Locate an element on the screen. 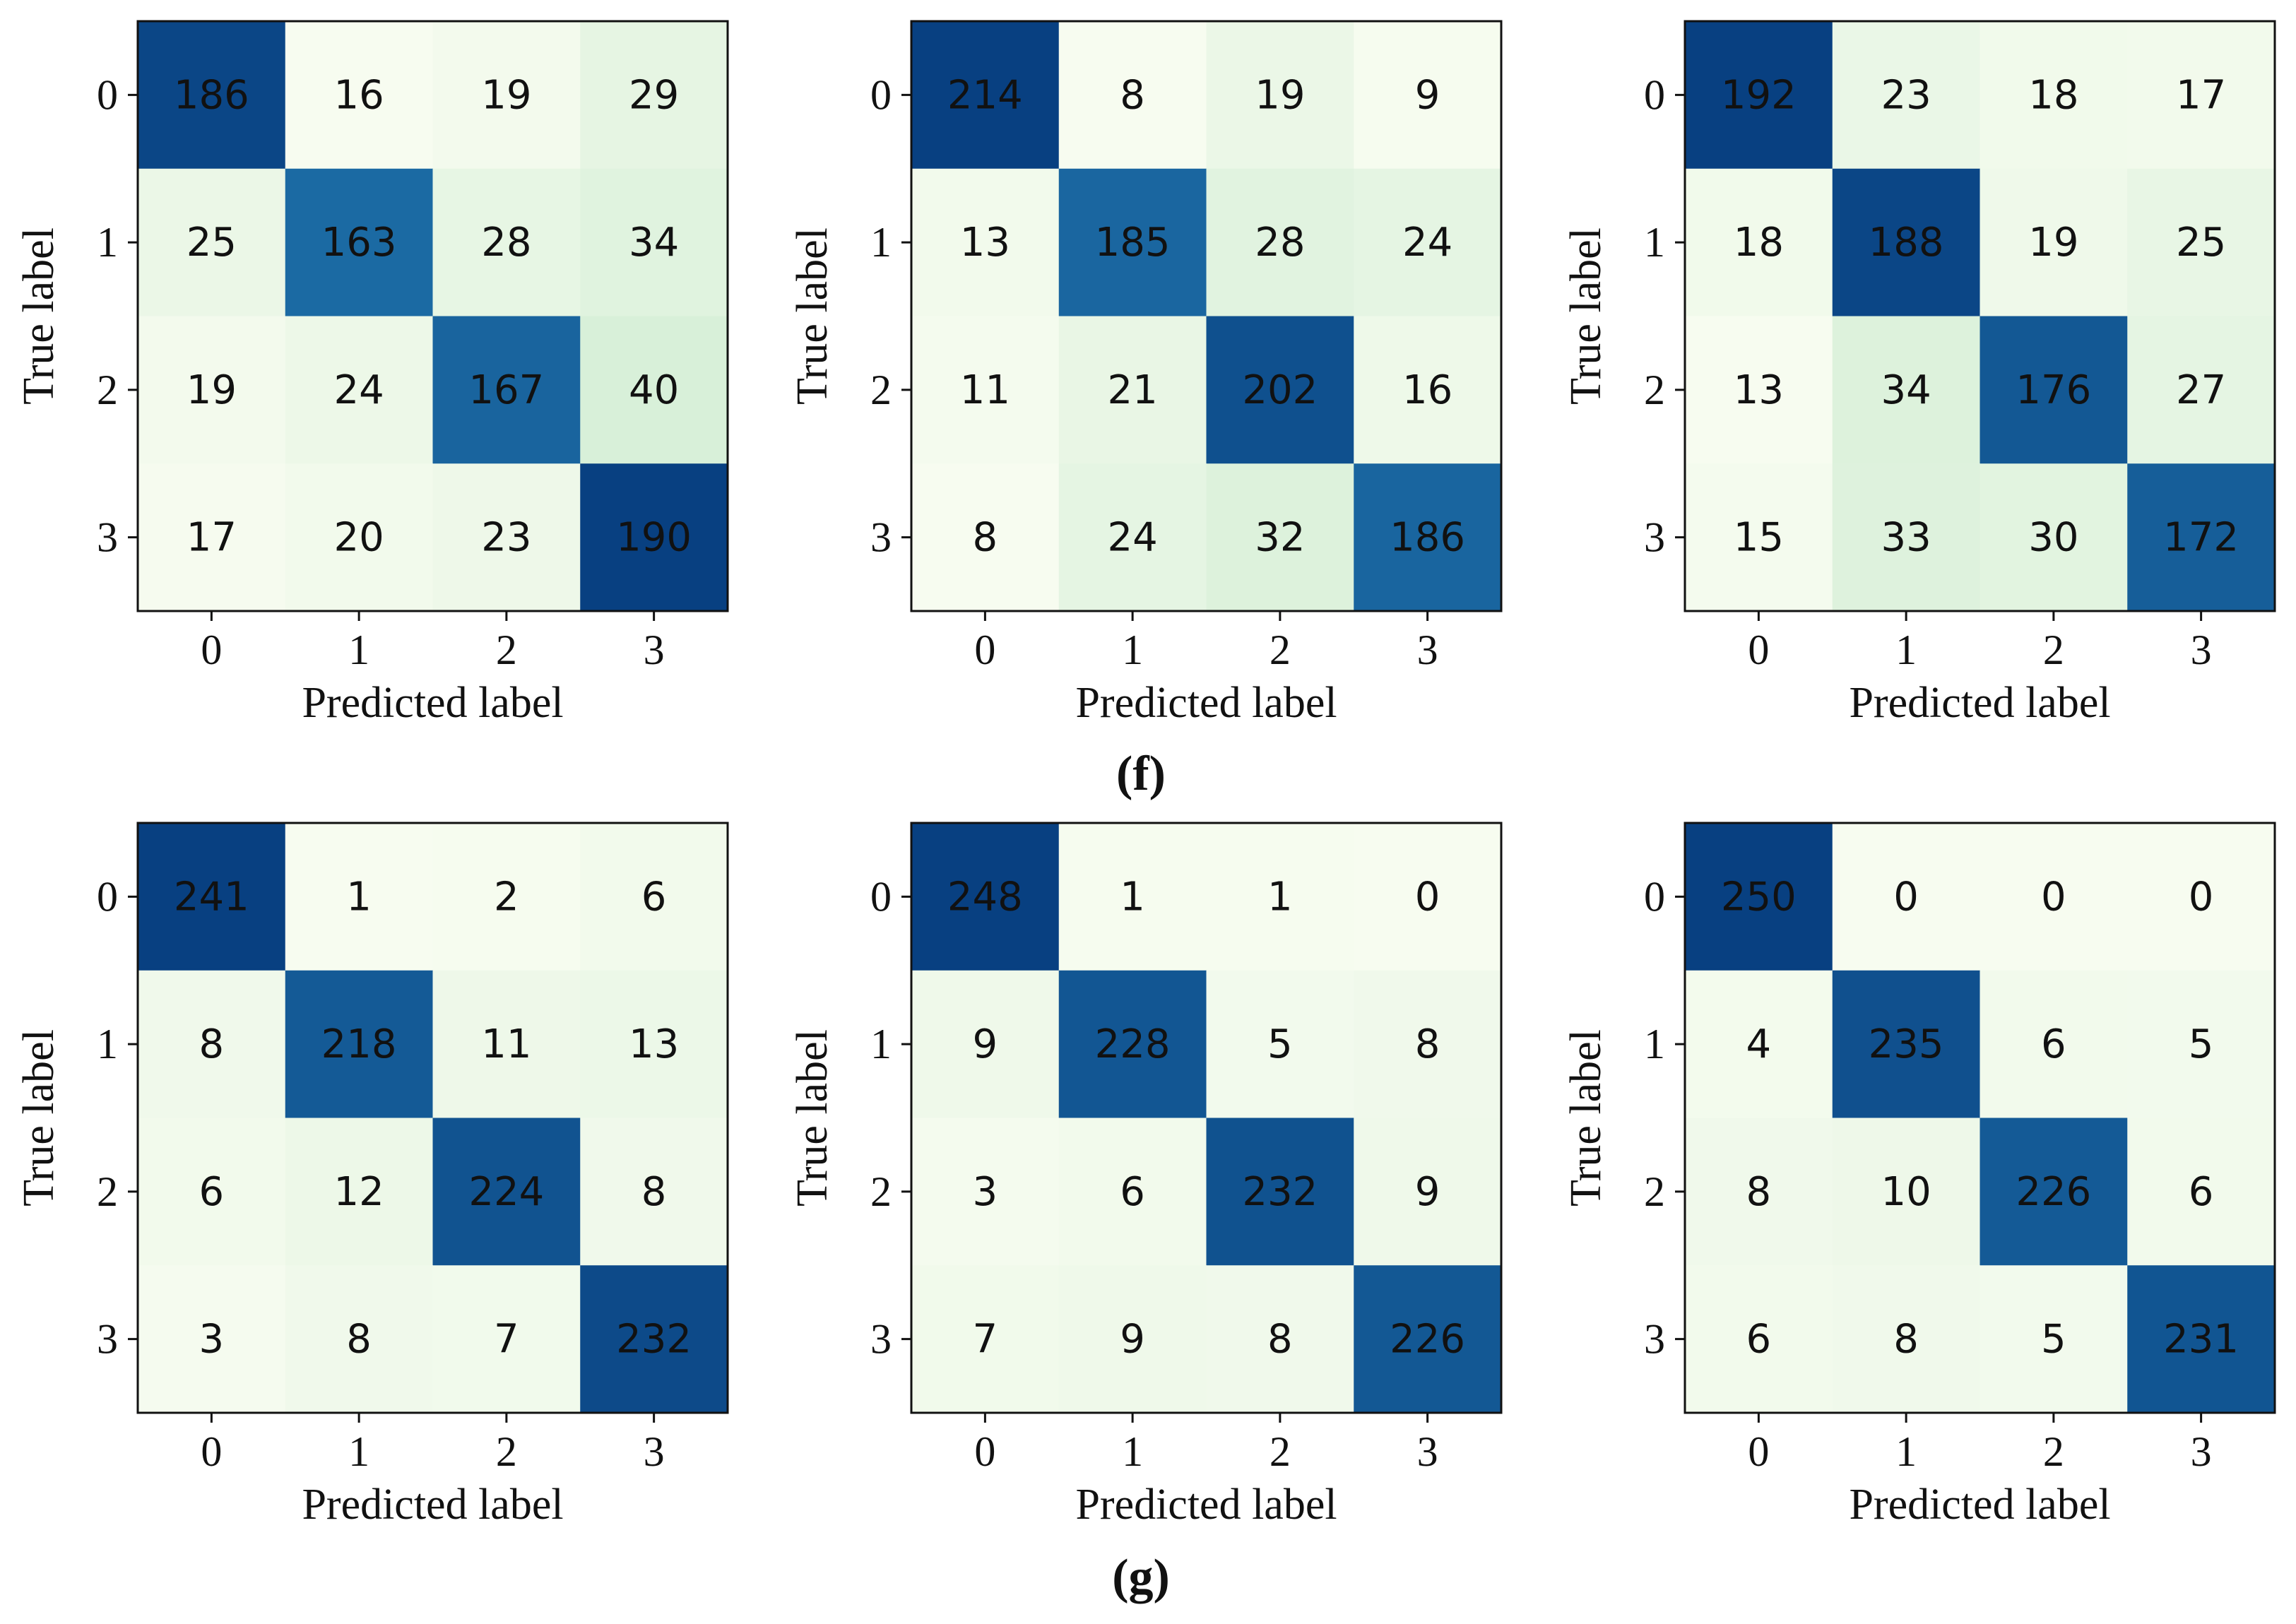 The width and height of the screenshot is (2296, 1624). cell-value-label: 9 is located at coordinates (985, 1044).